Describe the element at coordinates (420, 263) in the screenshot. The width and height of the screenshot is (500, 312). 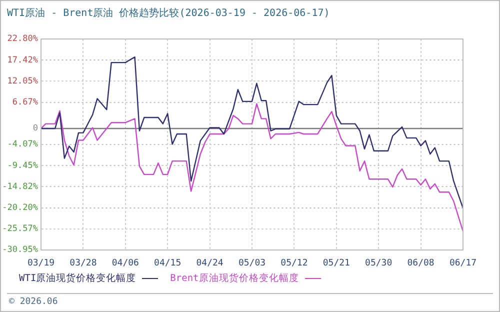
I see `x-tick-label: 06/08` at that location.